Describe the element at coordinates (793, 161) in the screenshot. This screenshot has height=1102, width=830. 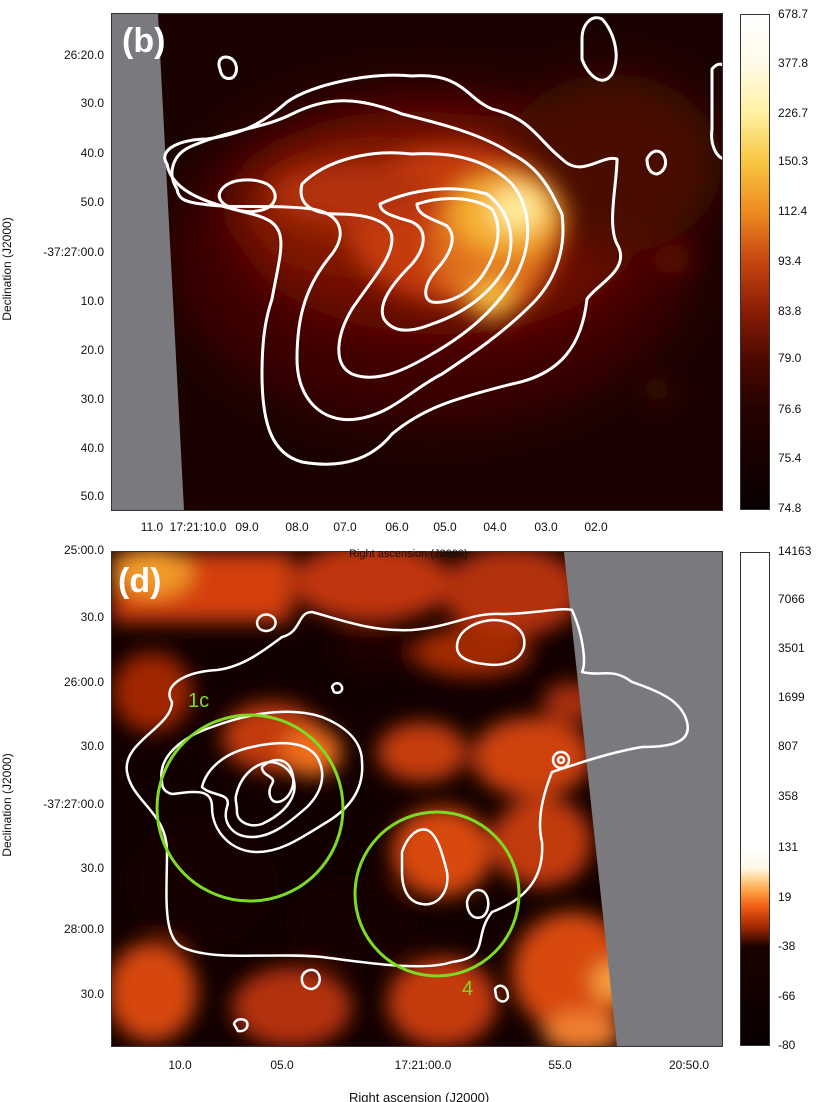
I see `colorbar-tick-label: 150.3` at that location.